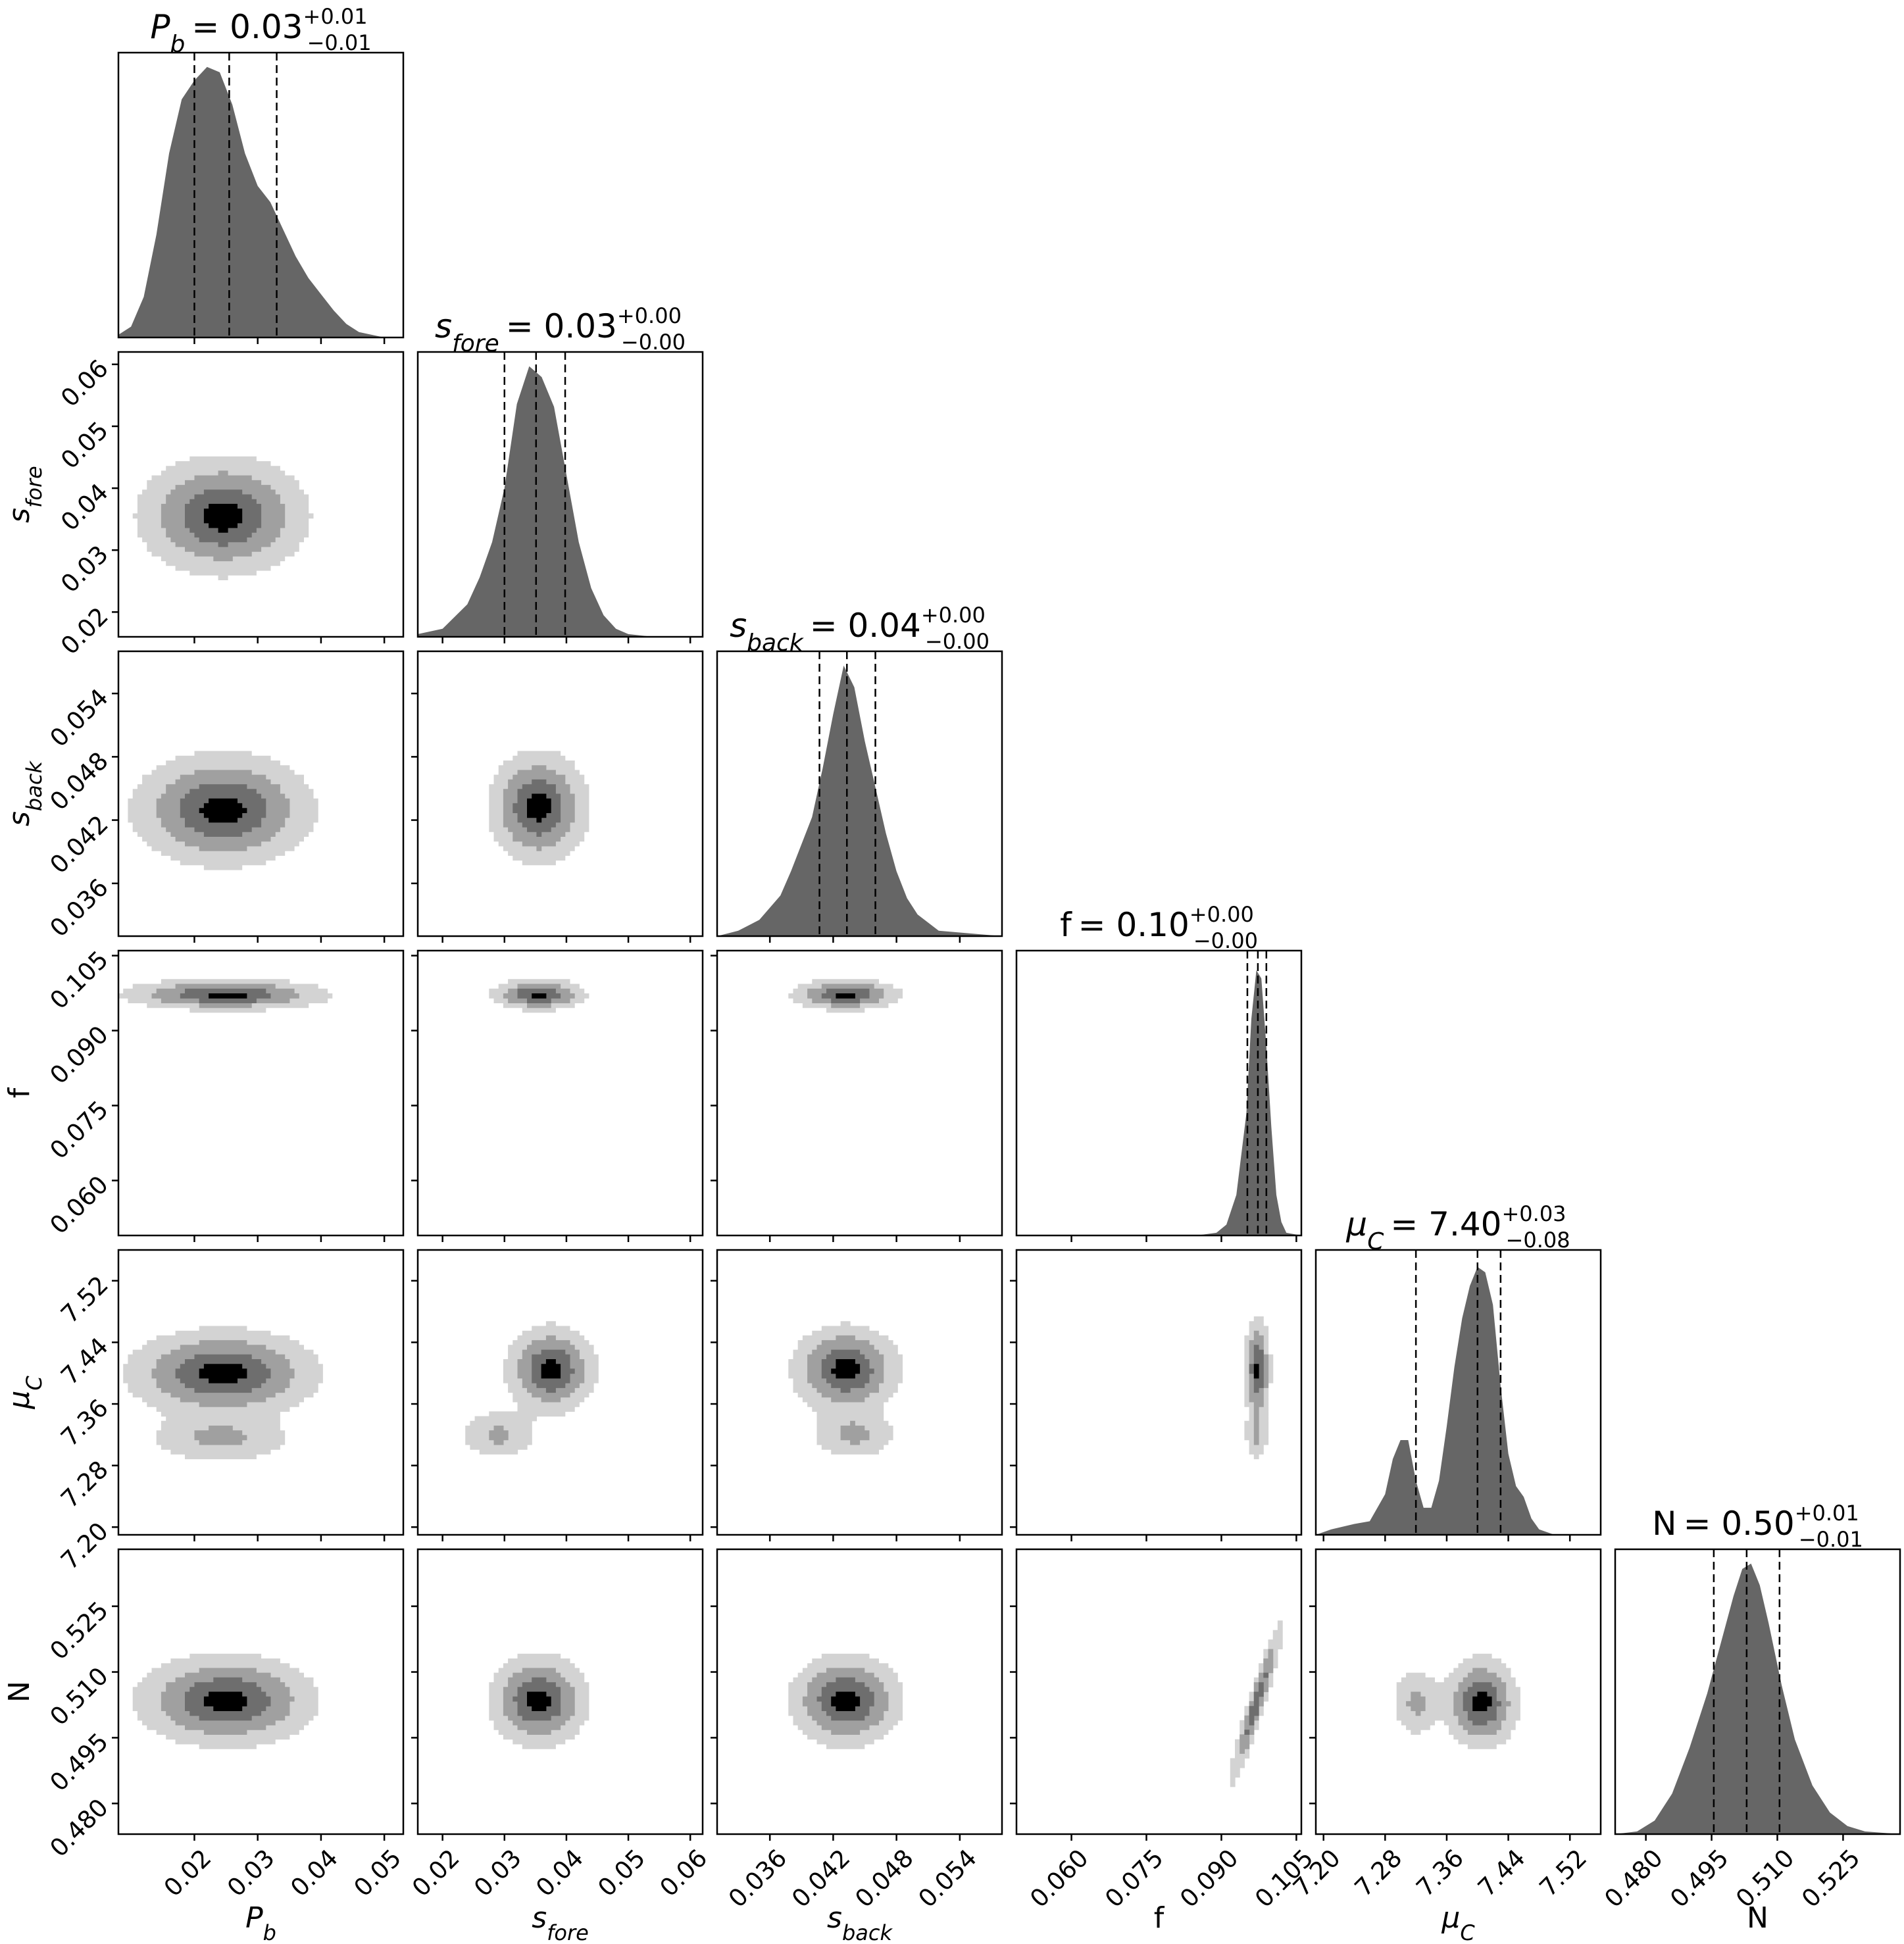 This screenshot has width=1904, height=1944. Describe the element at coordinates (19, 515) in the screenshot. I see `y-axis-label-sfore-base: s` at that location.